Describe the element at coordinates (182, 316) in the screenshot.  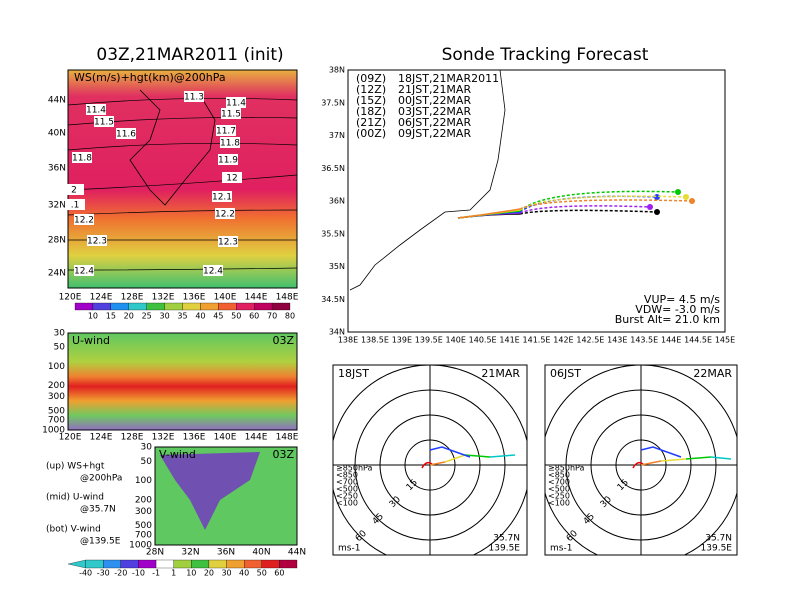
I see `colorbar-label: 35` at that location.